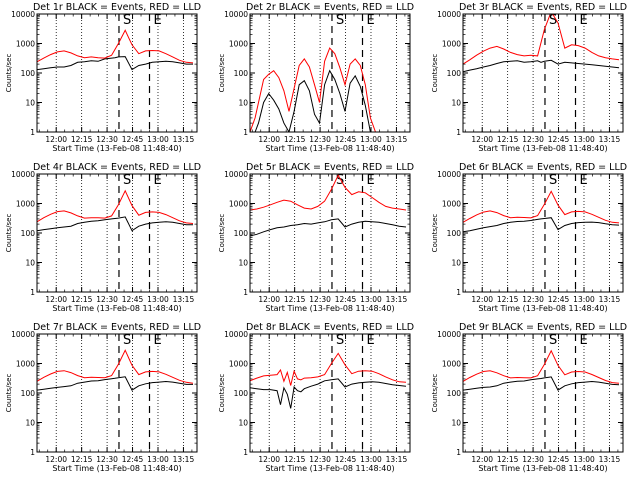 The image size is (640, 480). I want to click on panel-title: Det 6r BLACK = Events, RED = LLD, so click(543, 167).